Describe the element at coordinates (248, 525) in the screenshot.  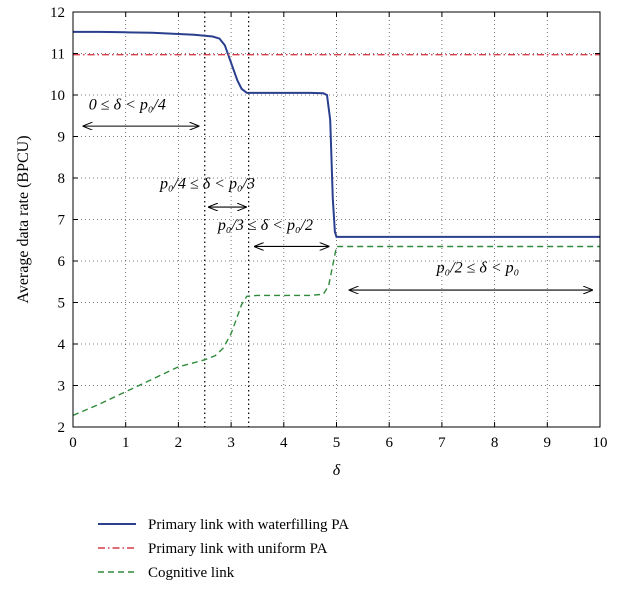
I see `legend-label-1: Primary link with waterfilling PA` at that location.